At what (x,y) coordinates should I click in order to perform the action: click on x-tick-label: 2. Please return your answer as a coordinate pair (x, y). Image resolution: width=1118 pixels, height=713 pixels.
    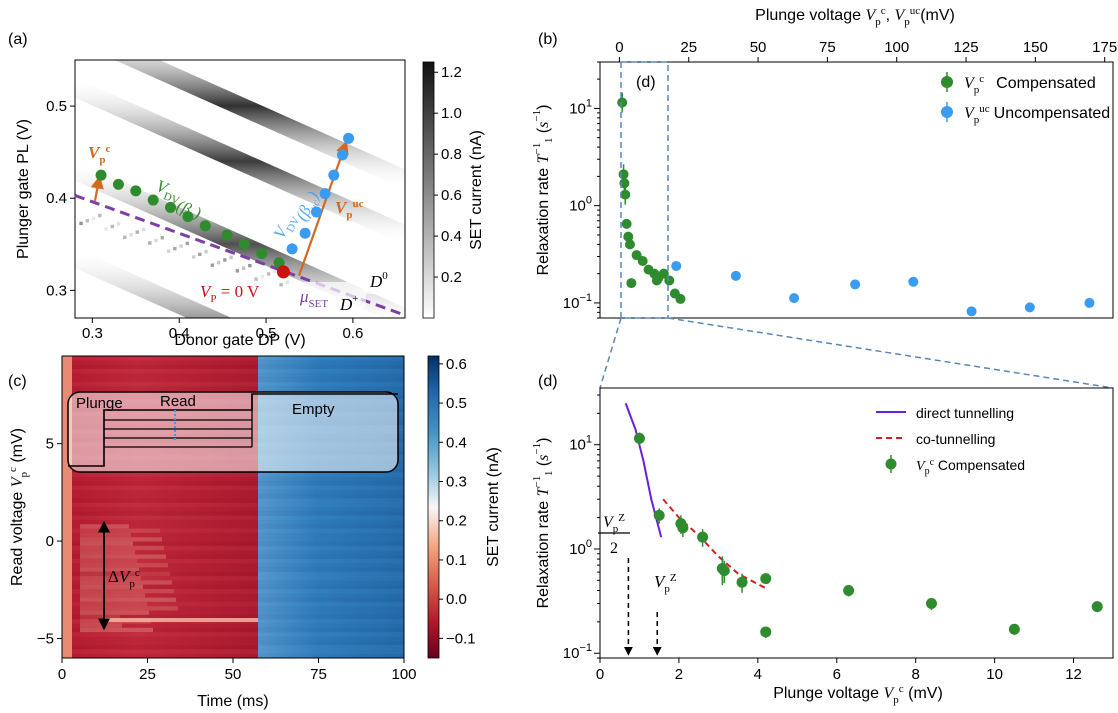
    Looking at the image, I should click on (679, 674).